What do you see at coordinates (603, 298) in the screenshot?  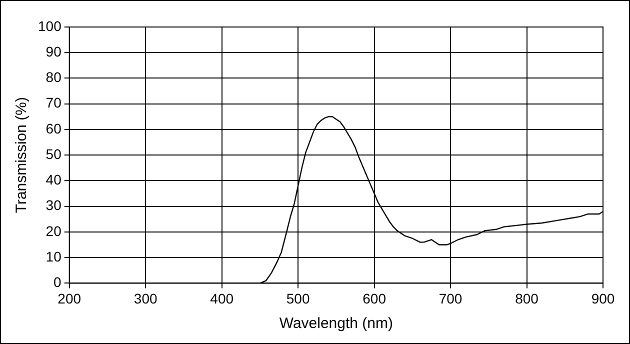 I see `x-tick-label: 900` at bounding box center [603, 298].